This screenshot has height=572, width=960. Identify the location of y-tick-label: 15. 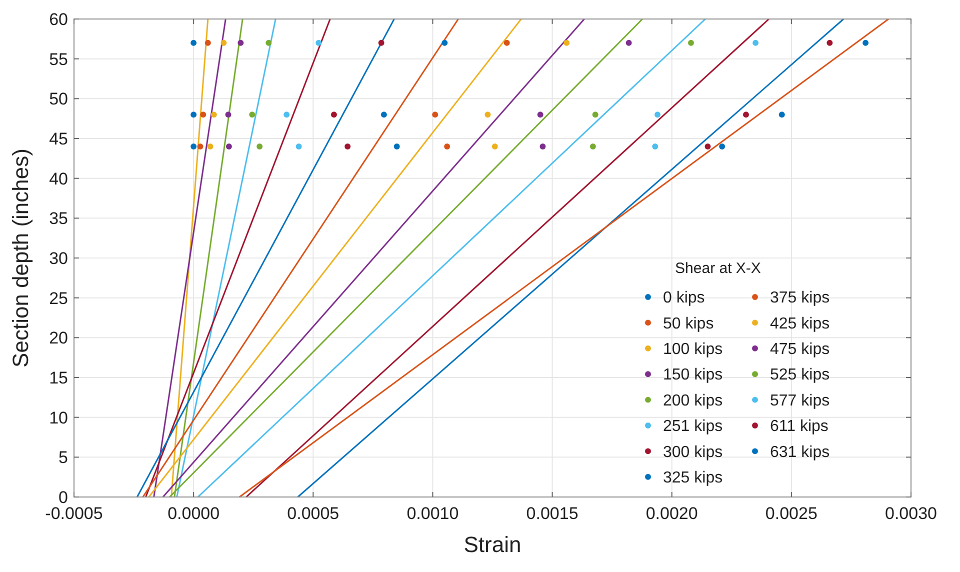
(58, 378).